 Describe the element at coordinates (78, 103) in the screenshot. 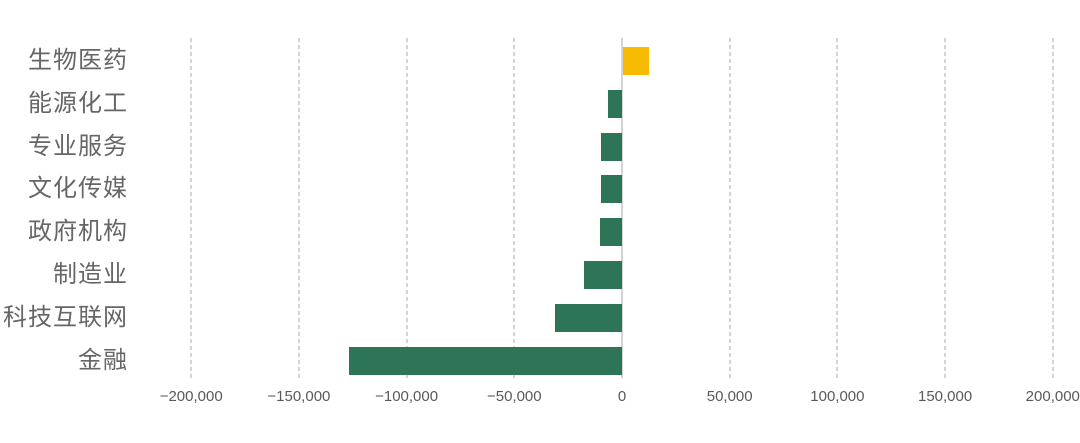

I see `category-label: 能源化工` at that location.